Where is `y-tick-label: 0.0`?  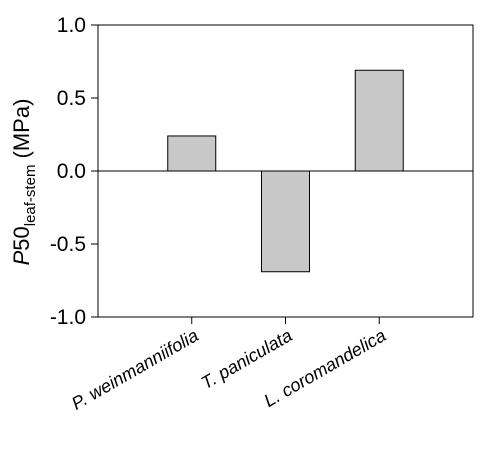
y-tick-label: 0.0 is located at coordinates (71, 171).